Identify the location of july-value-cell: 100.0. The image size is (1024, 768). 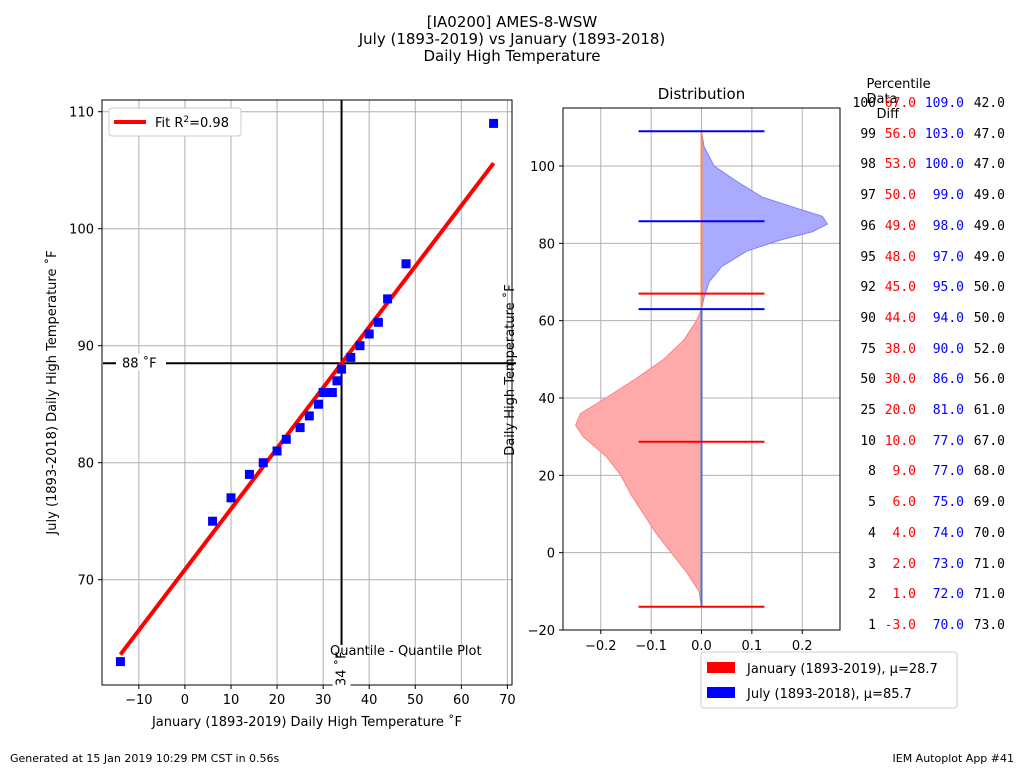
(944, 165).